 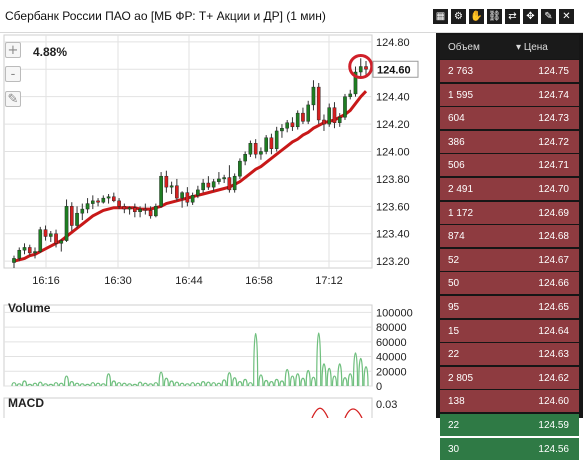 What do you see at coordinates (464, 47) in the screenshot?
I see `column-volume: Объем` at bounding box center [464, 47].